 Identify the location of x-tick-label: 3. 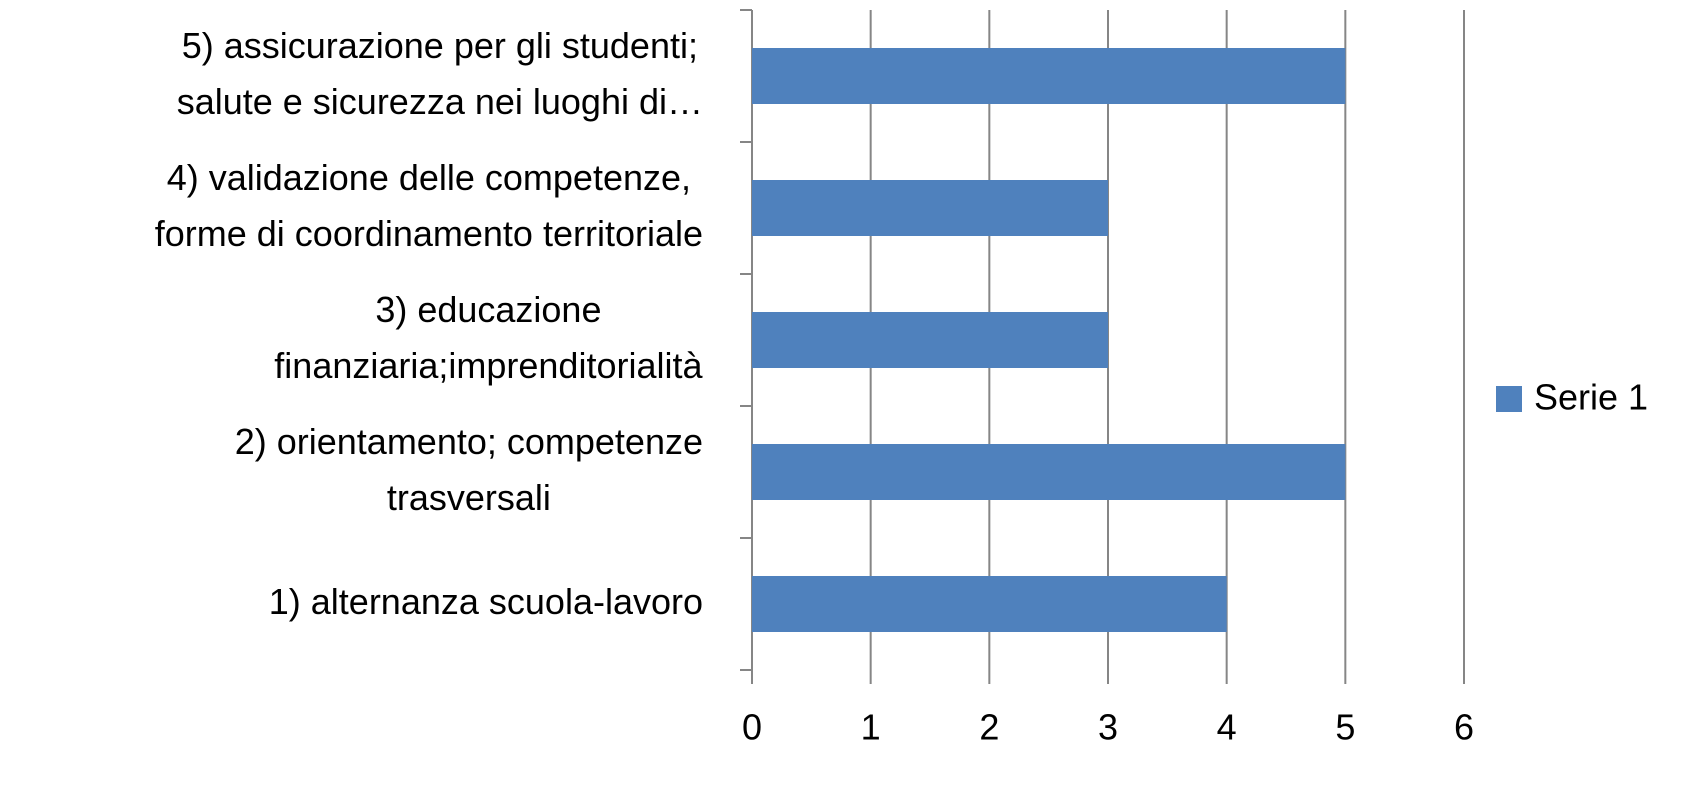
(1108, 727).